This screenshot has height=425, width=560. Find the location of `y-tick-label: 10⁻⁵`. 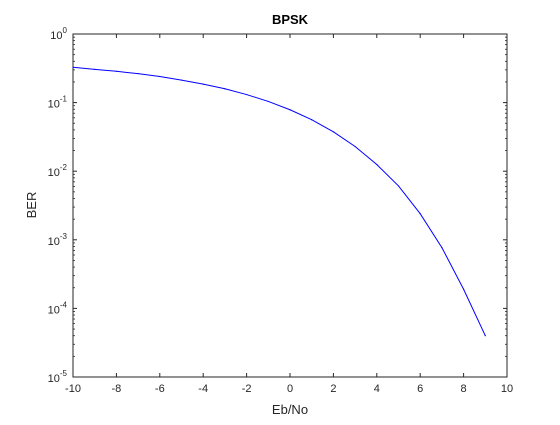

y-tick-label: 10⁻⁵ is located at coordinates (58, 377).